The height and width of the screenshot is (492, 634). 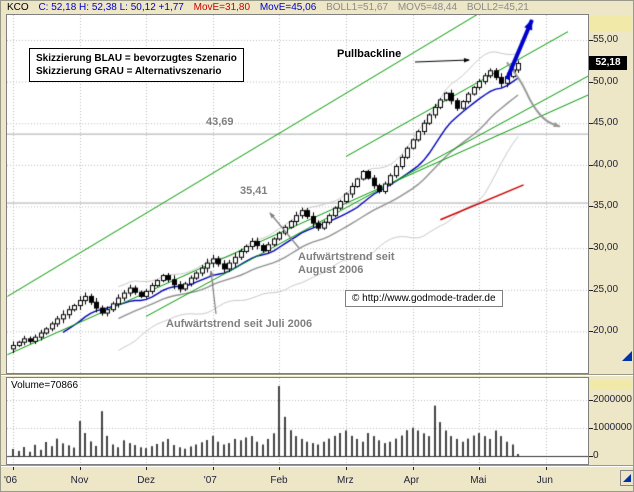 What do you see at coordinates (544, 480) in the screenshot?
I see `time-tick-label: Jun` at bounding box center [544, 480].